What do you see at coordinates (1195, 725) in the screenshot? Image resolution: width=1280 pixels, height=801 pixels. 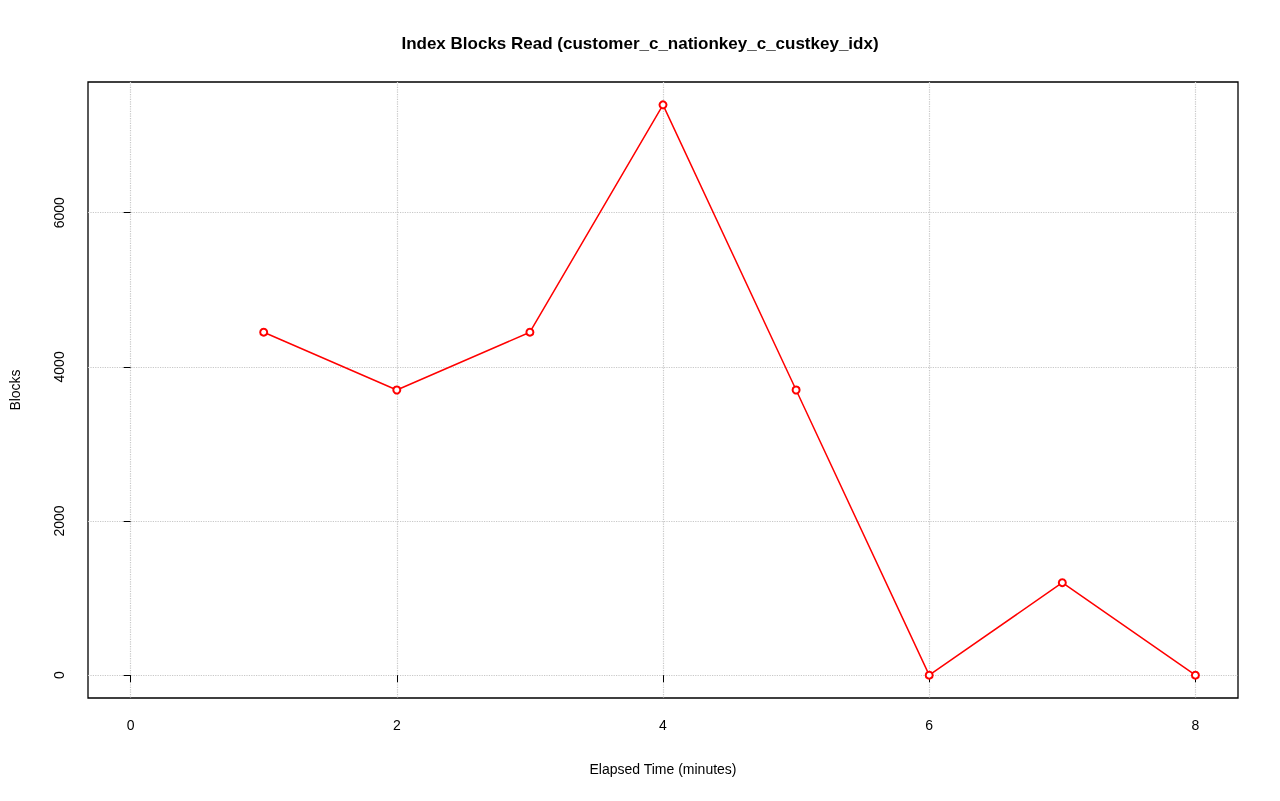 I see `x-tick-label: 8` at bounding box center [1195, 725].